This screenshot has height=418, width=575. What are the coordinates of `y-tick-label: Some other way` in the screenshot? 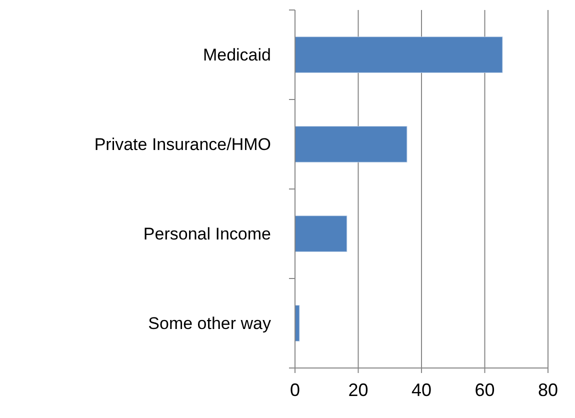 It's located at (210, 324).